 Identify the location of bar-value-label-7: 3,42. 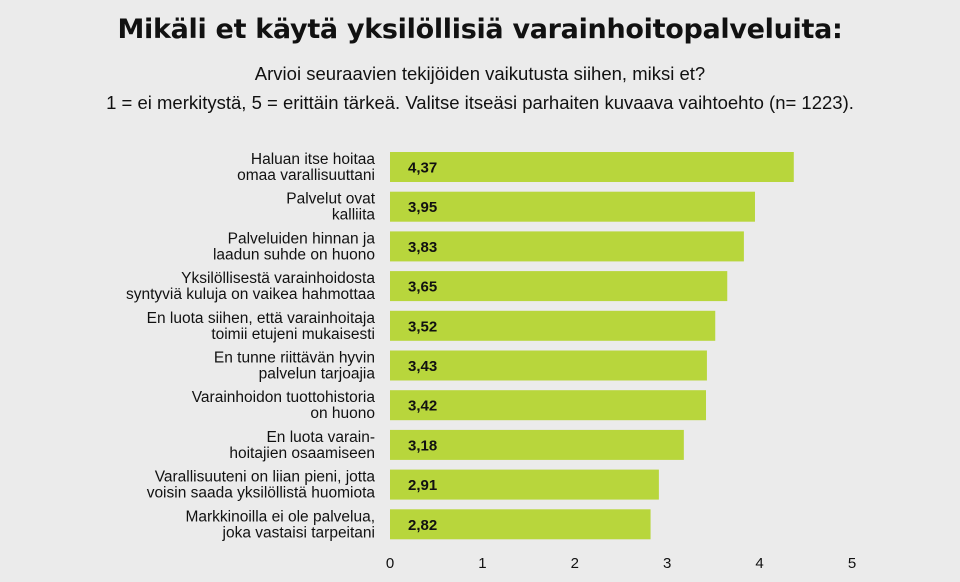
(422, 406).